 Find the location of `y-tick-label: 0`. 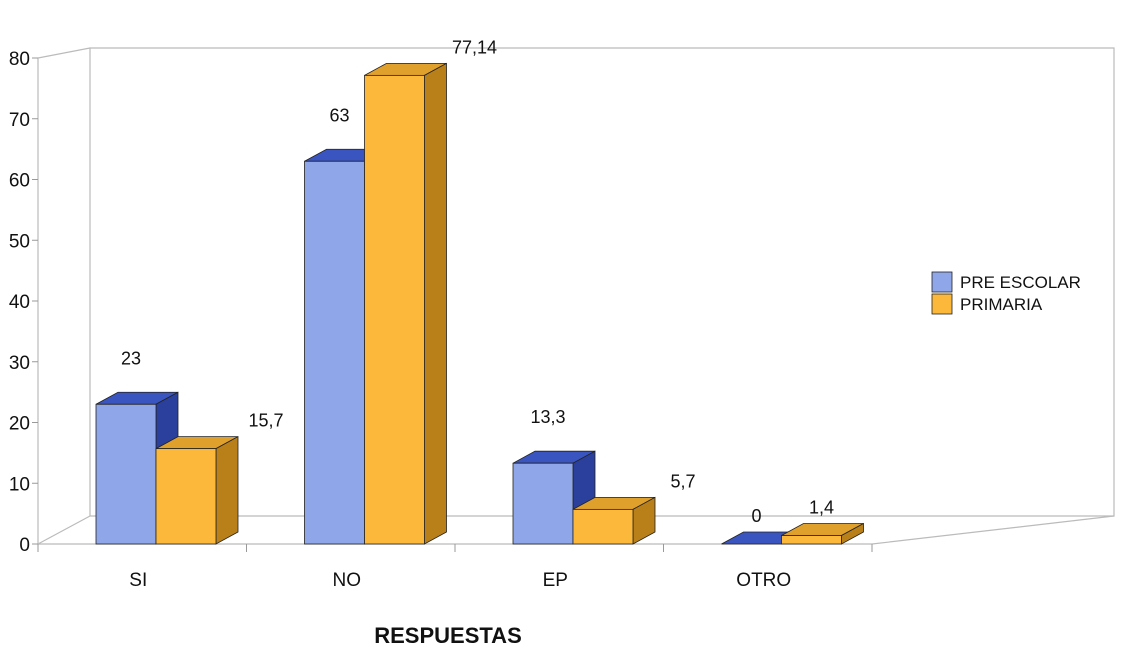

y-tick-label: 0 is located at coordinates (24, 545).